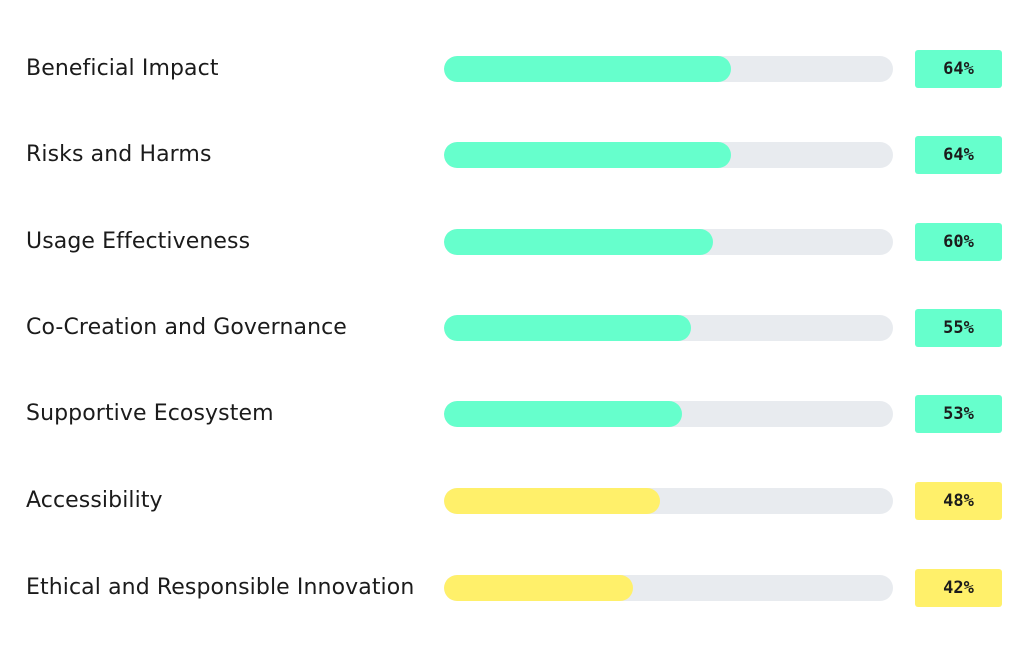 This screenshot has height=656, width=1024. I want to click on category-label: Accessibility, so click(94, 500).